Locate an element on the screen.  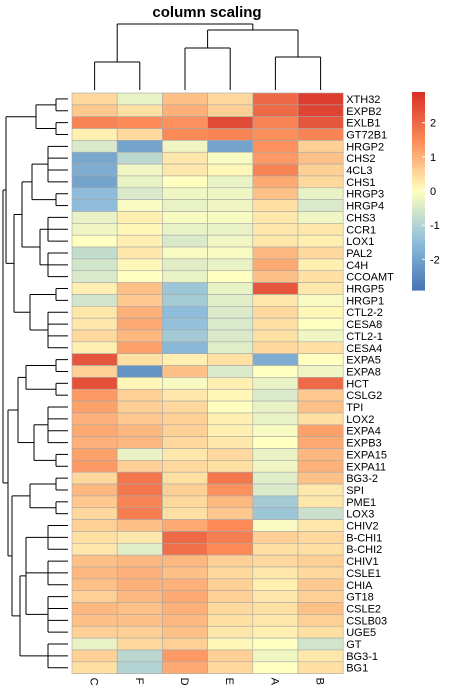
cell-gt-c is located at coordinates (94, 644).